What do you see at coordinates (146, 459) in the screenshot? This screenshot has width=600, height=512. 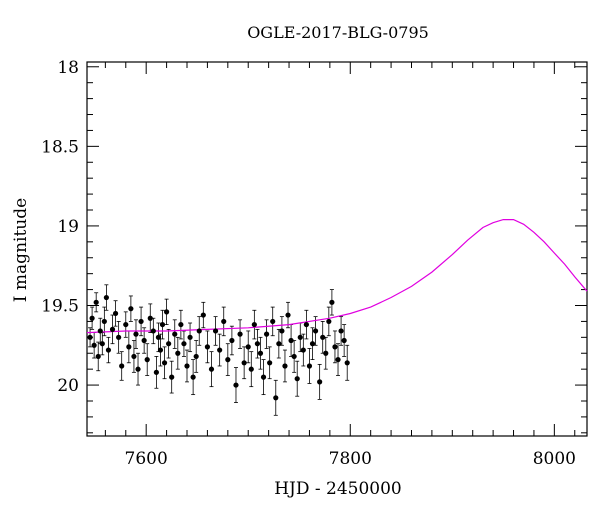 I see `x-tick-label: 7600` at bounding box center [146, 459].